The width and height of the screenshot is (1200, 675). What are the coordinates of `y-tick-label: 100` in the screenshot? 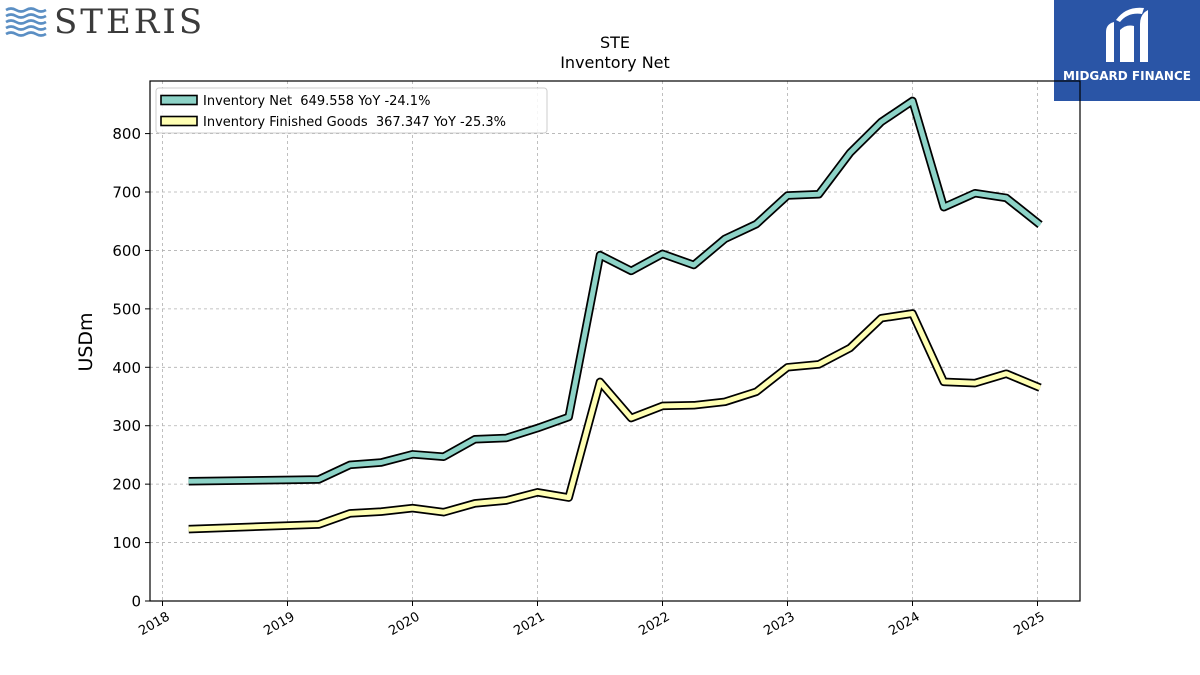 It's located at (126, 543).